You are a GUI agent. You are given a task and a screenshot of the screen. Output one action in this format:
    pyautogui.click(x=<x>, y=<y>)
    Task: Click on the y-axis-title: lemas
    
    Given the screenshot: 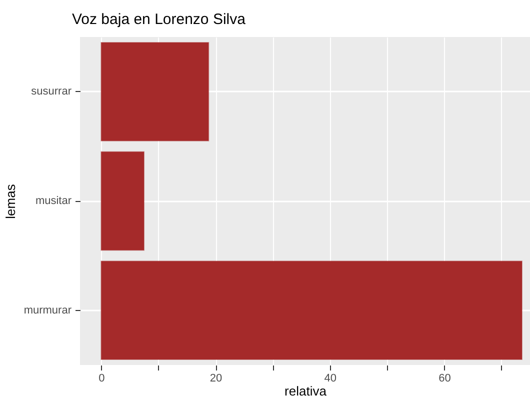 What is the action you would take?
    pyautogui.click(x=10, y=201)
    